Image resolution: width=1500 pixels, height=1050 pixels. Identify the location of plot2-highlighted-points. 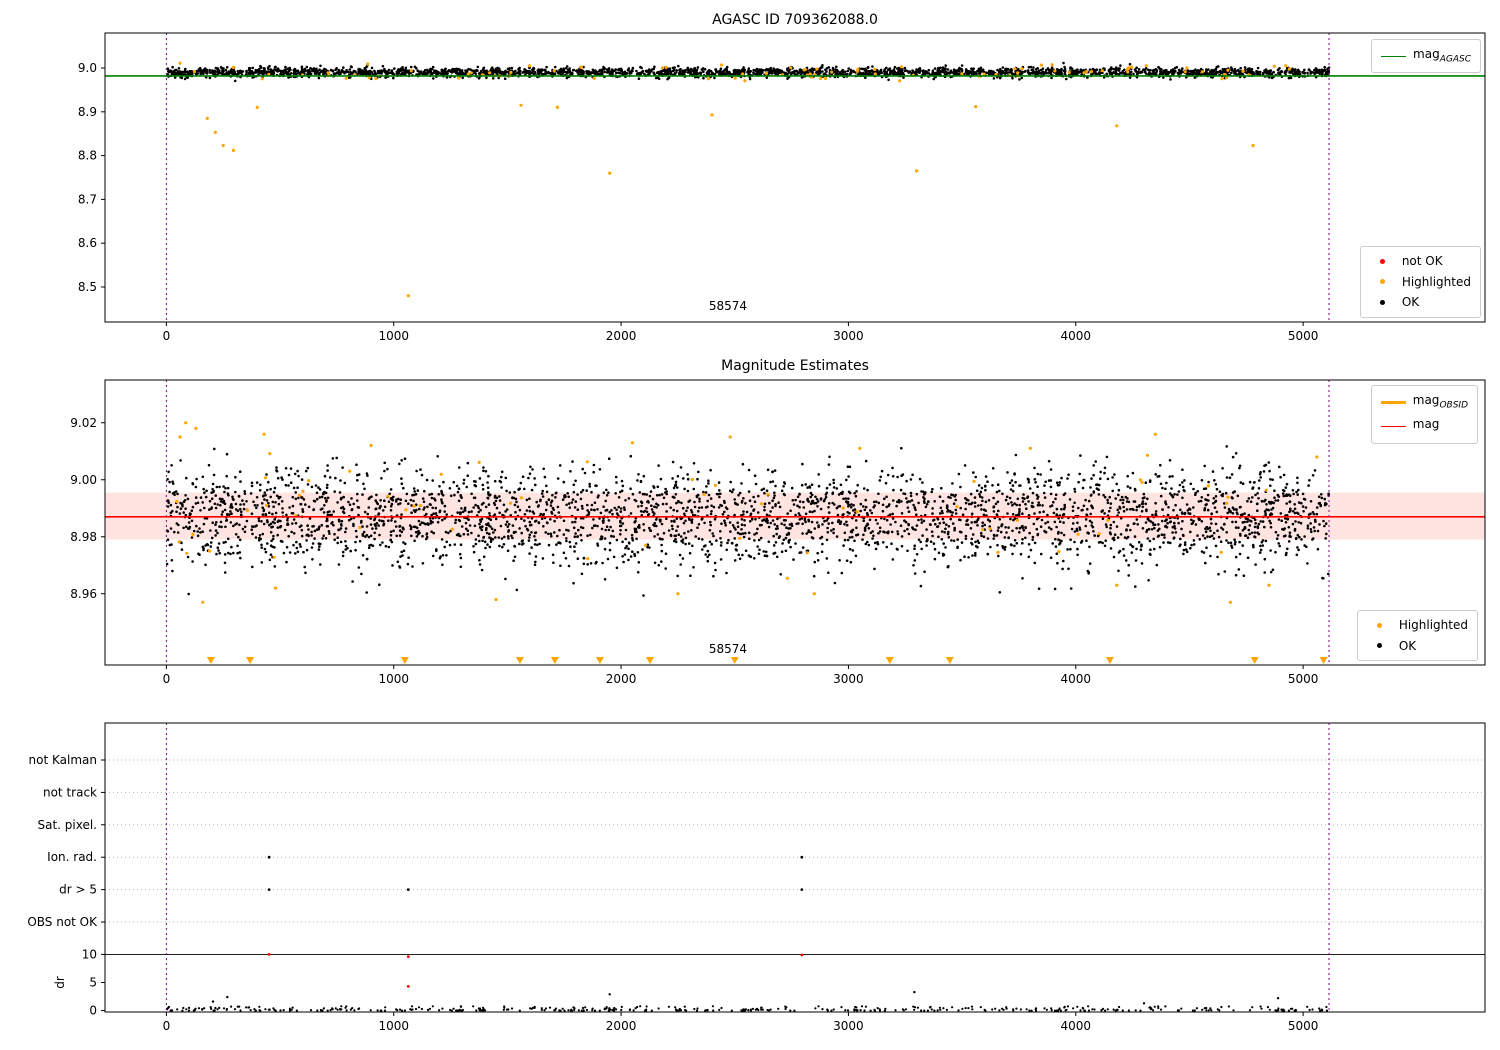
(721, 516).